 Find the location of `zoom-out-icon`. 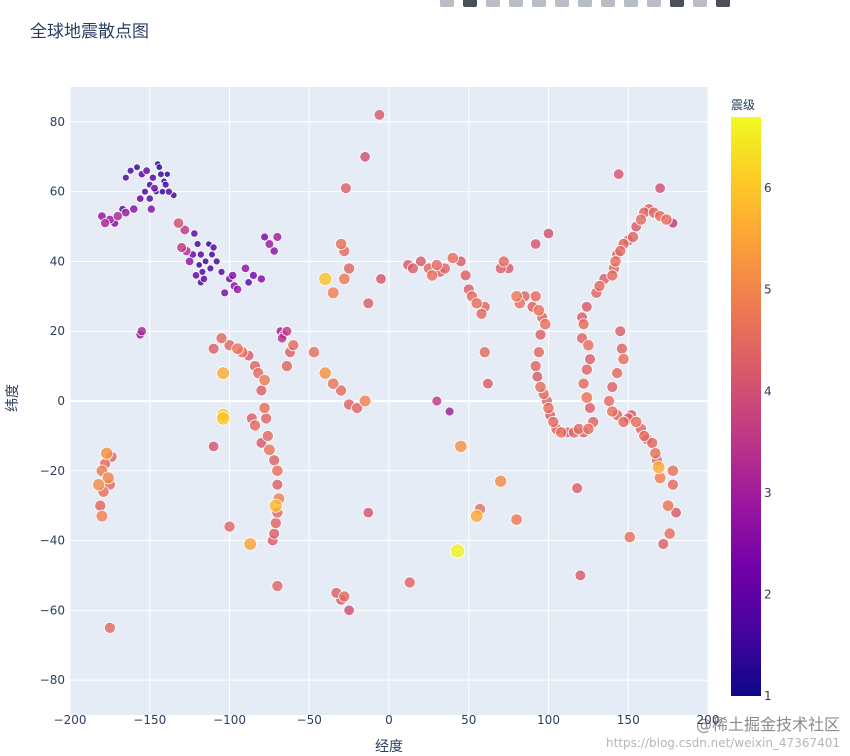

zoom-out-icon is located at coordinates (585, 3).